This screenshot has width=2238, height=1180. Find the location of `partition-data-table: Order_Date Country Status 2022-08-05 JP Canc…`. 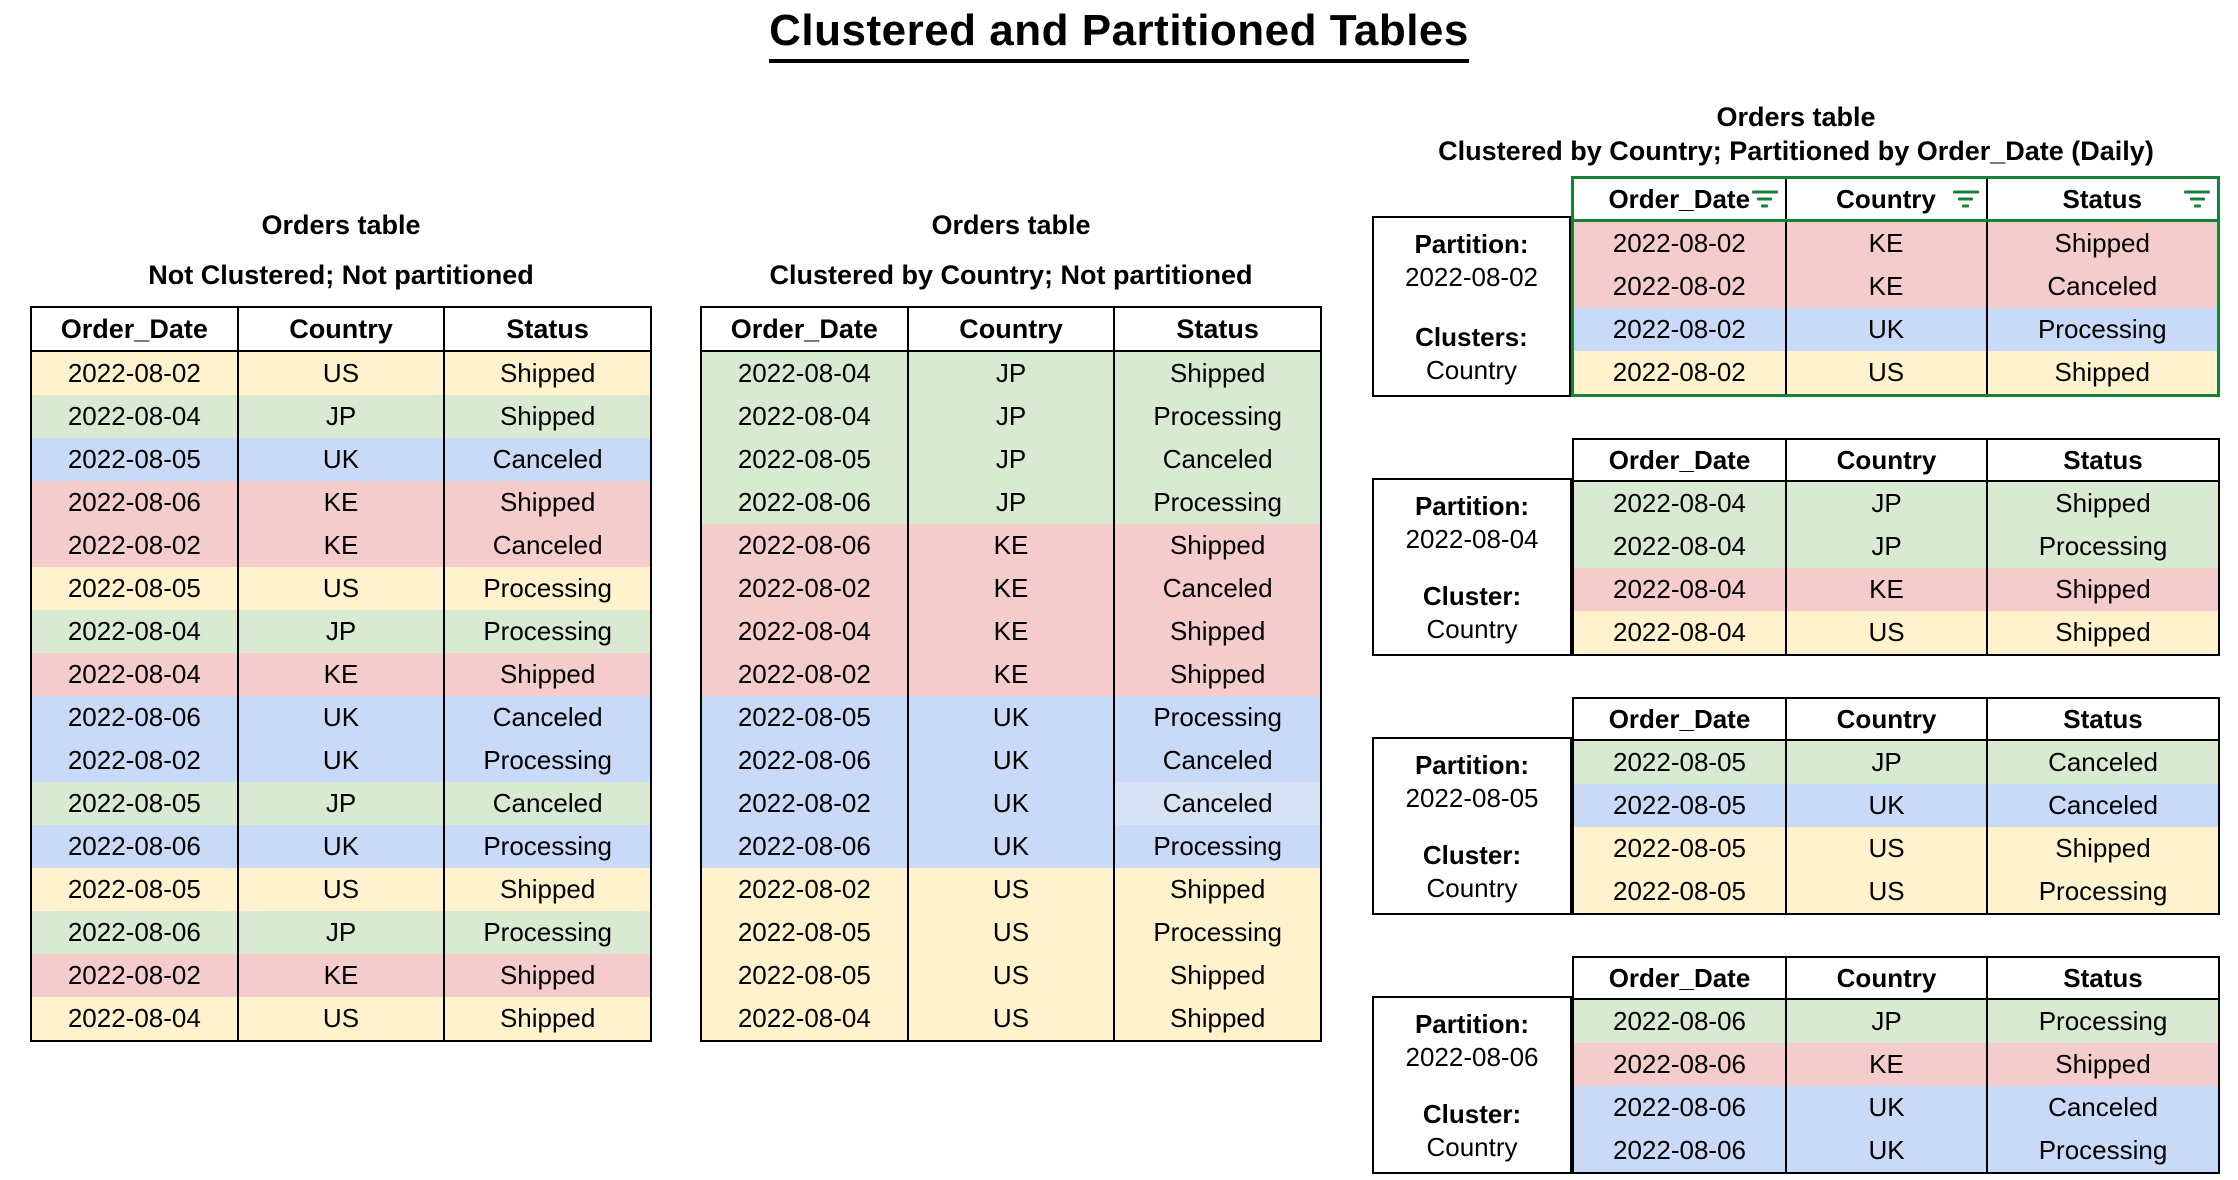

partition-data-table: Order_Date Country Status 2022-08-05 JP Canc… is located at coordinates (1896, 806).